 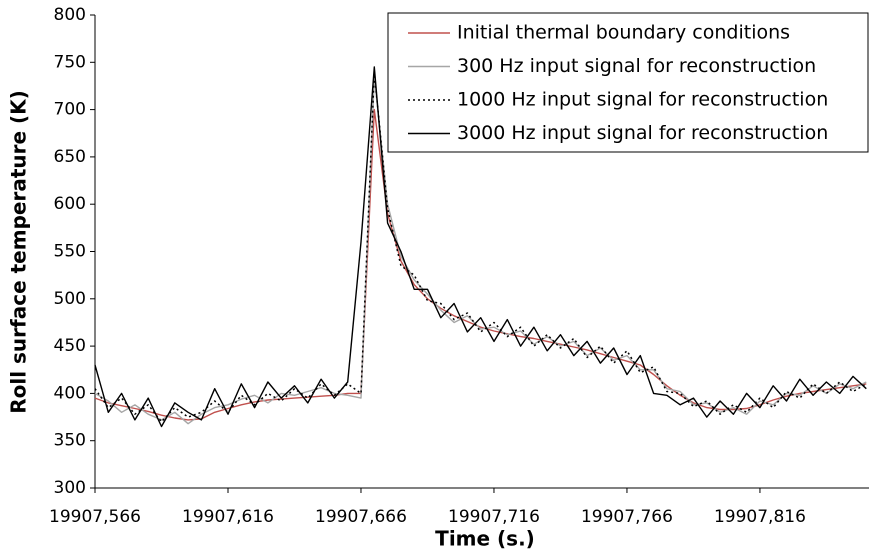 What do you see at coordinates (70, 299) in the screenshot?
I see `y-tick-label: 500` at bounding box center [70, 299].